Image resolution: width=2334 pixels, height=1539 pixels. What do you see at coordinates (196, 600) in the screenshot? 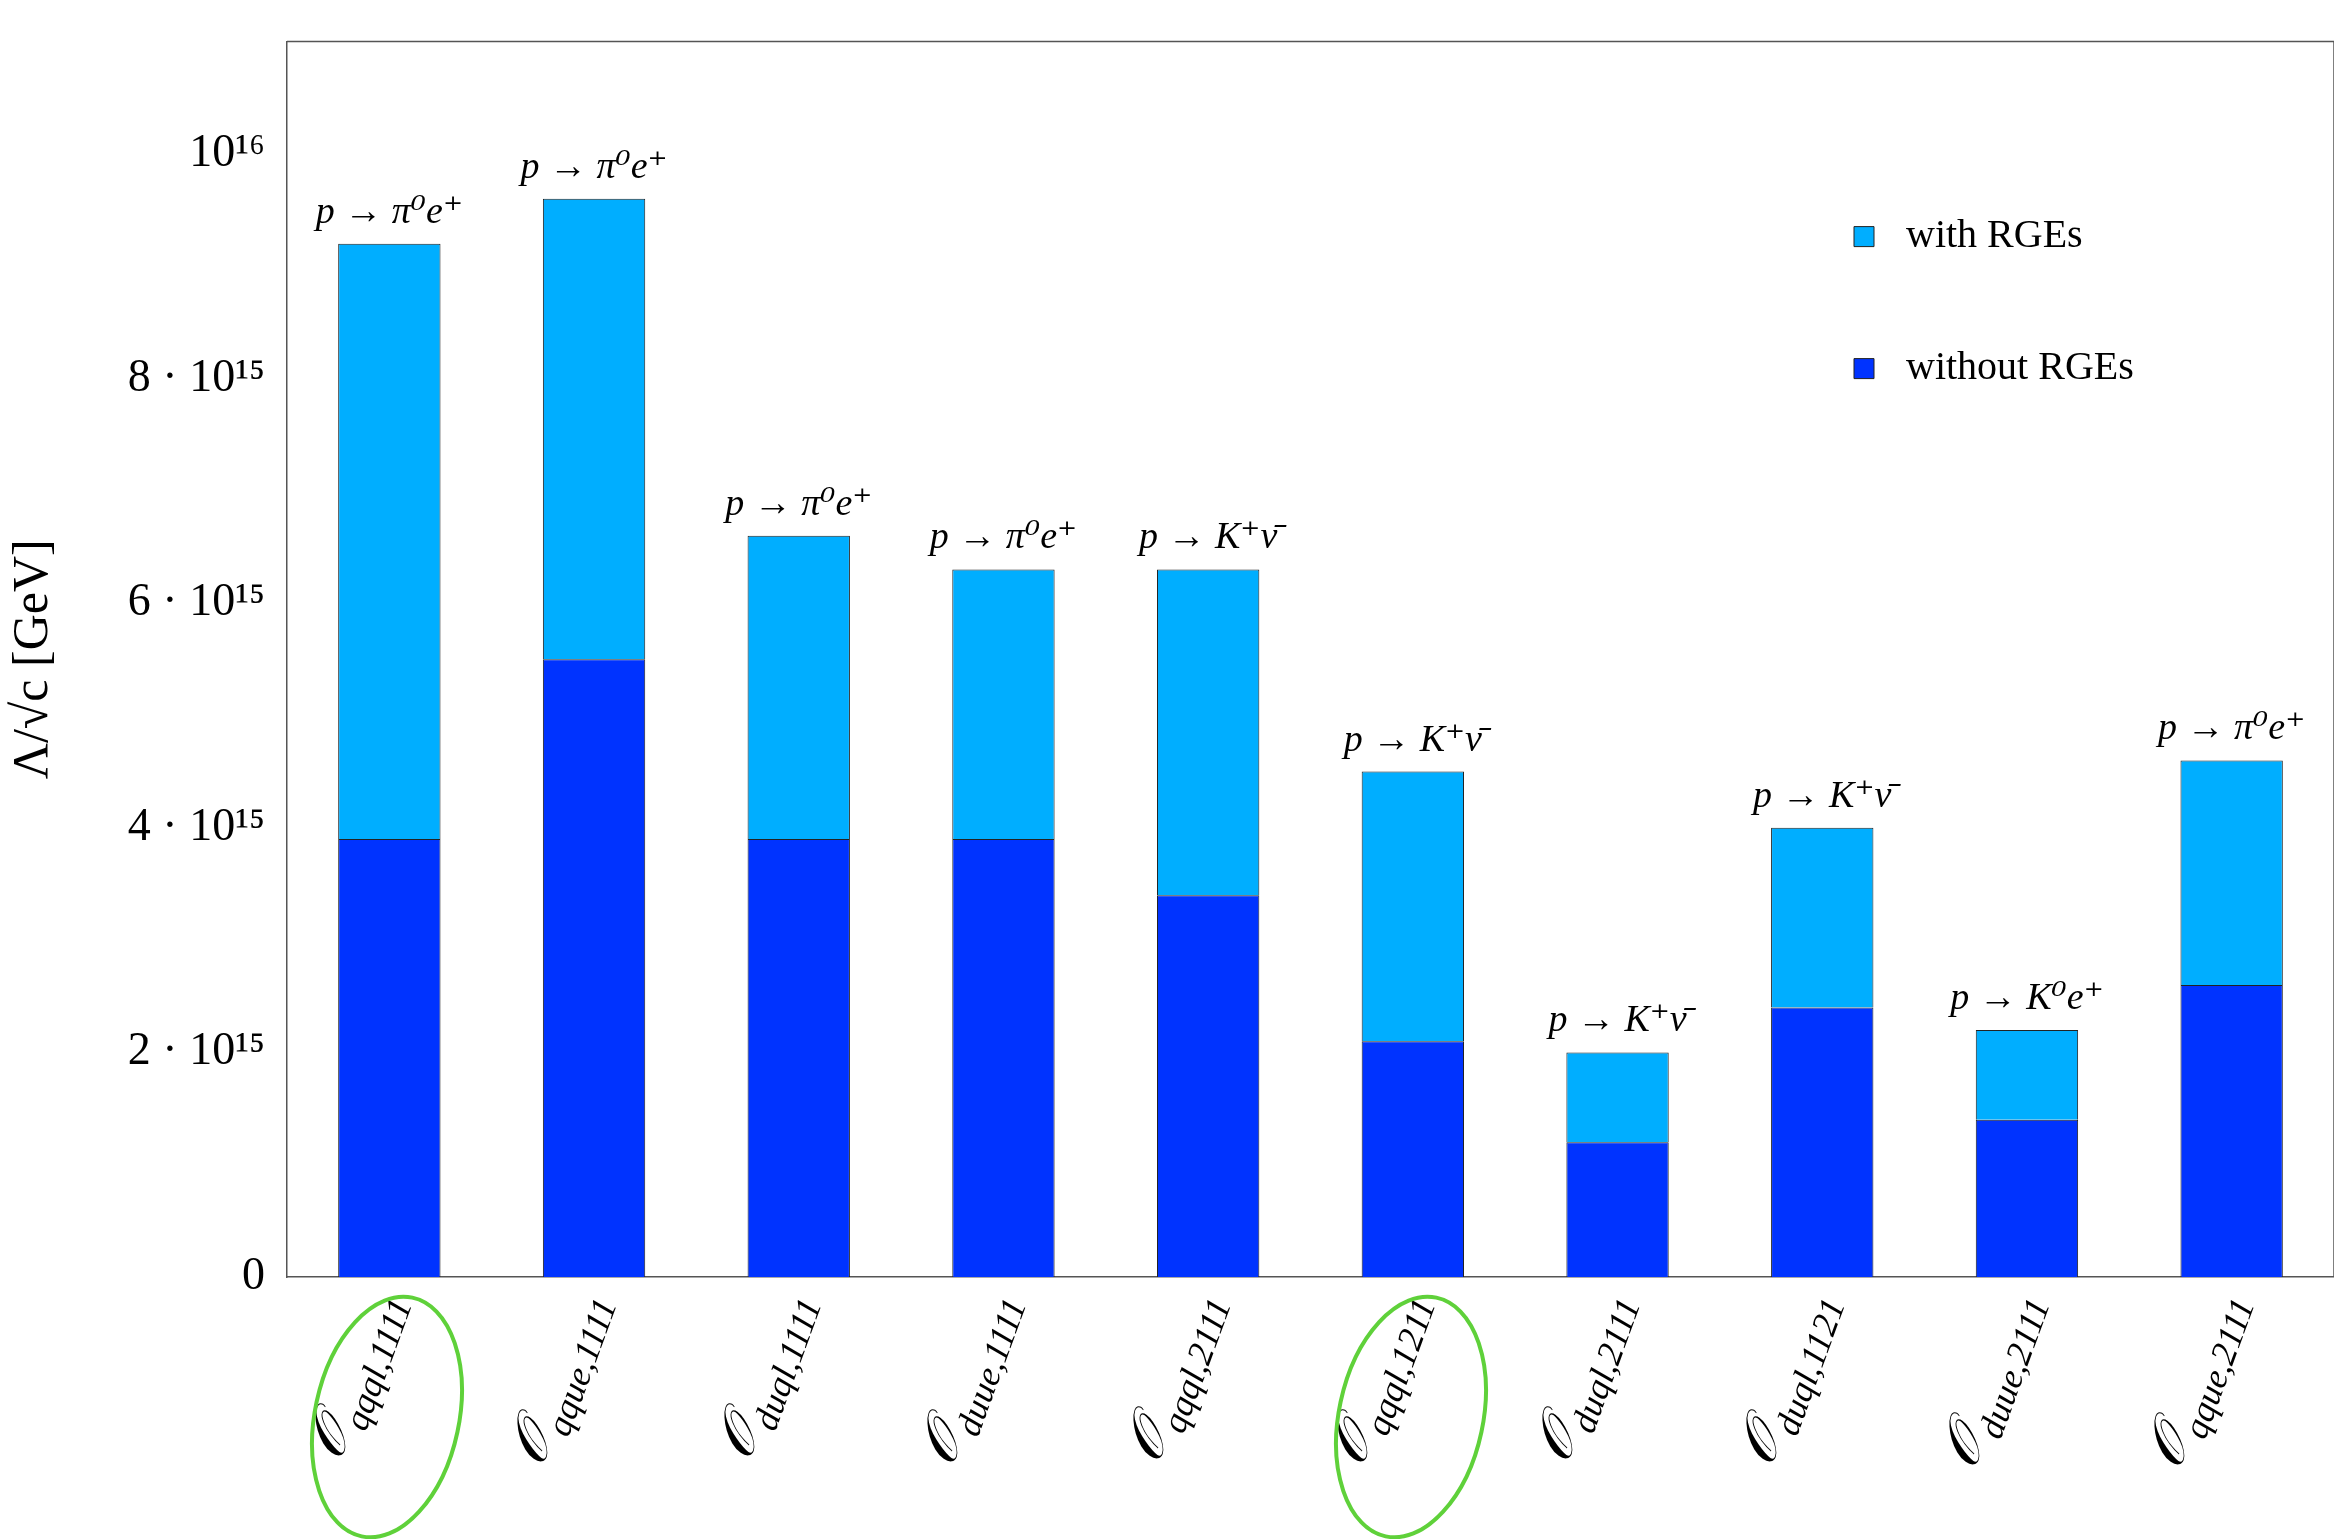
I see `y-tick-label: 6 · 10¹⁵` at bounding box center [196, 600].